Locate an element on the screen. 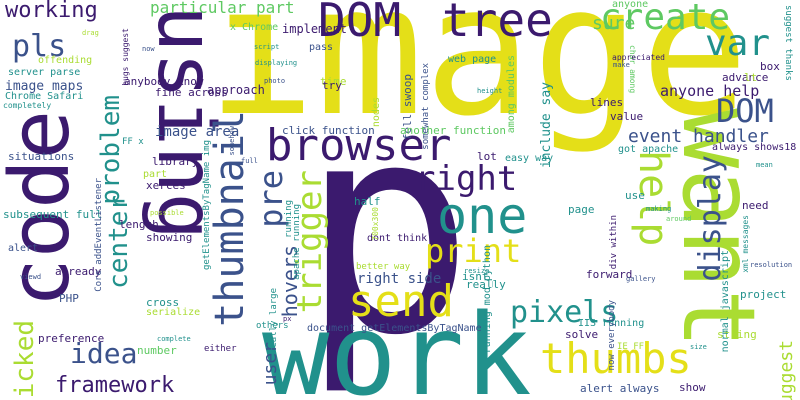  word: work is located at coordinates (397, 345).